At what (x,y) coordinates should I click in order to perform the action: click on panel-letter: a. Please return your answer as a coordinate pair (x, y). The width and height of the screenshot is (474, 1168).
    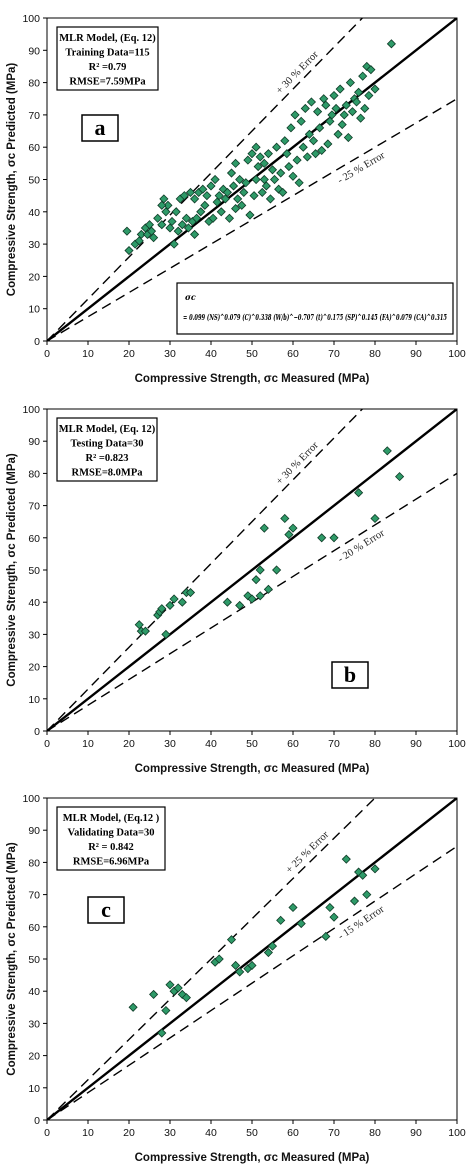
    Looking at the image, I should click on (100, 127).